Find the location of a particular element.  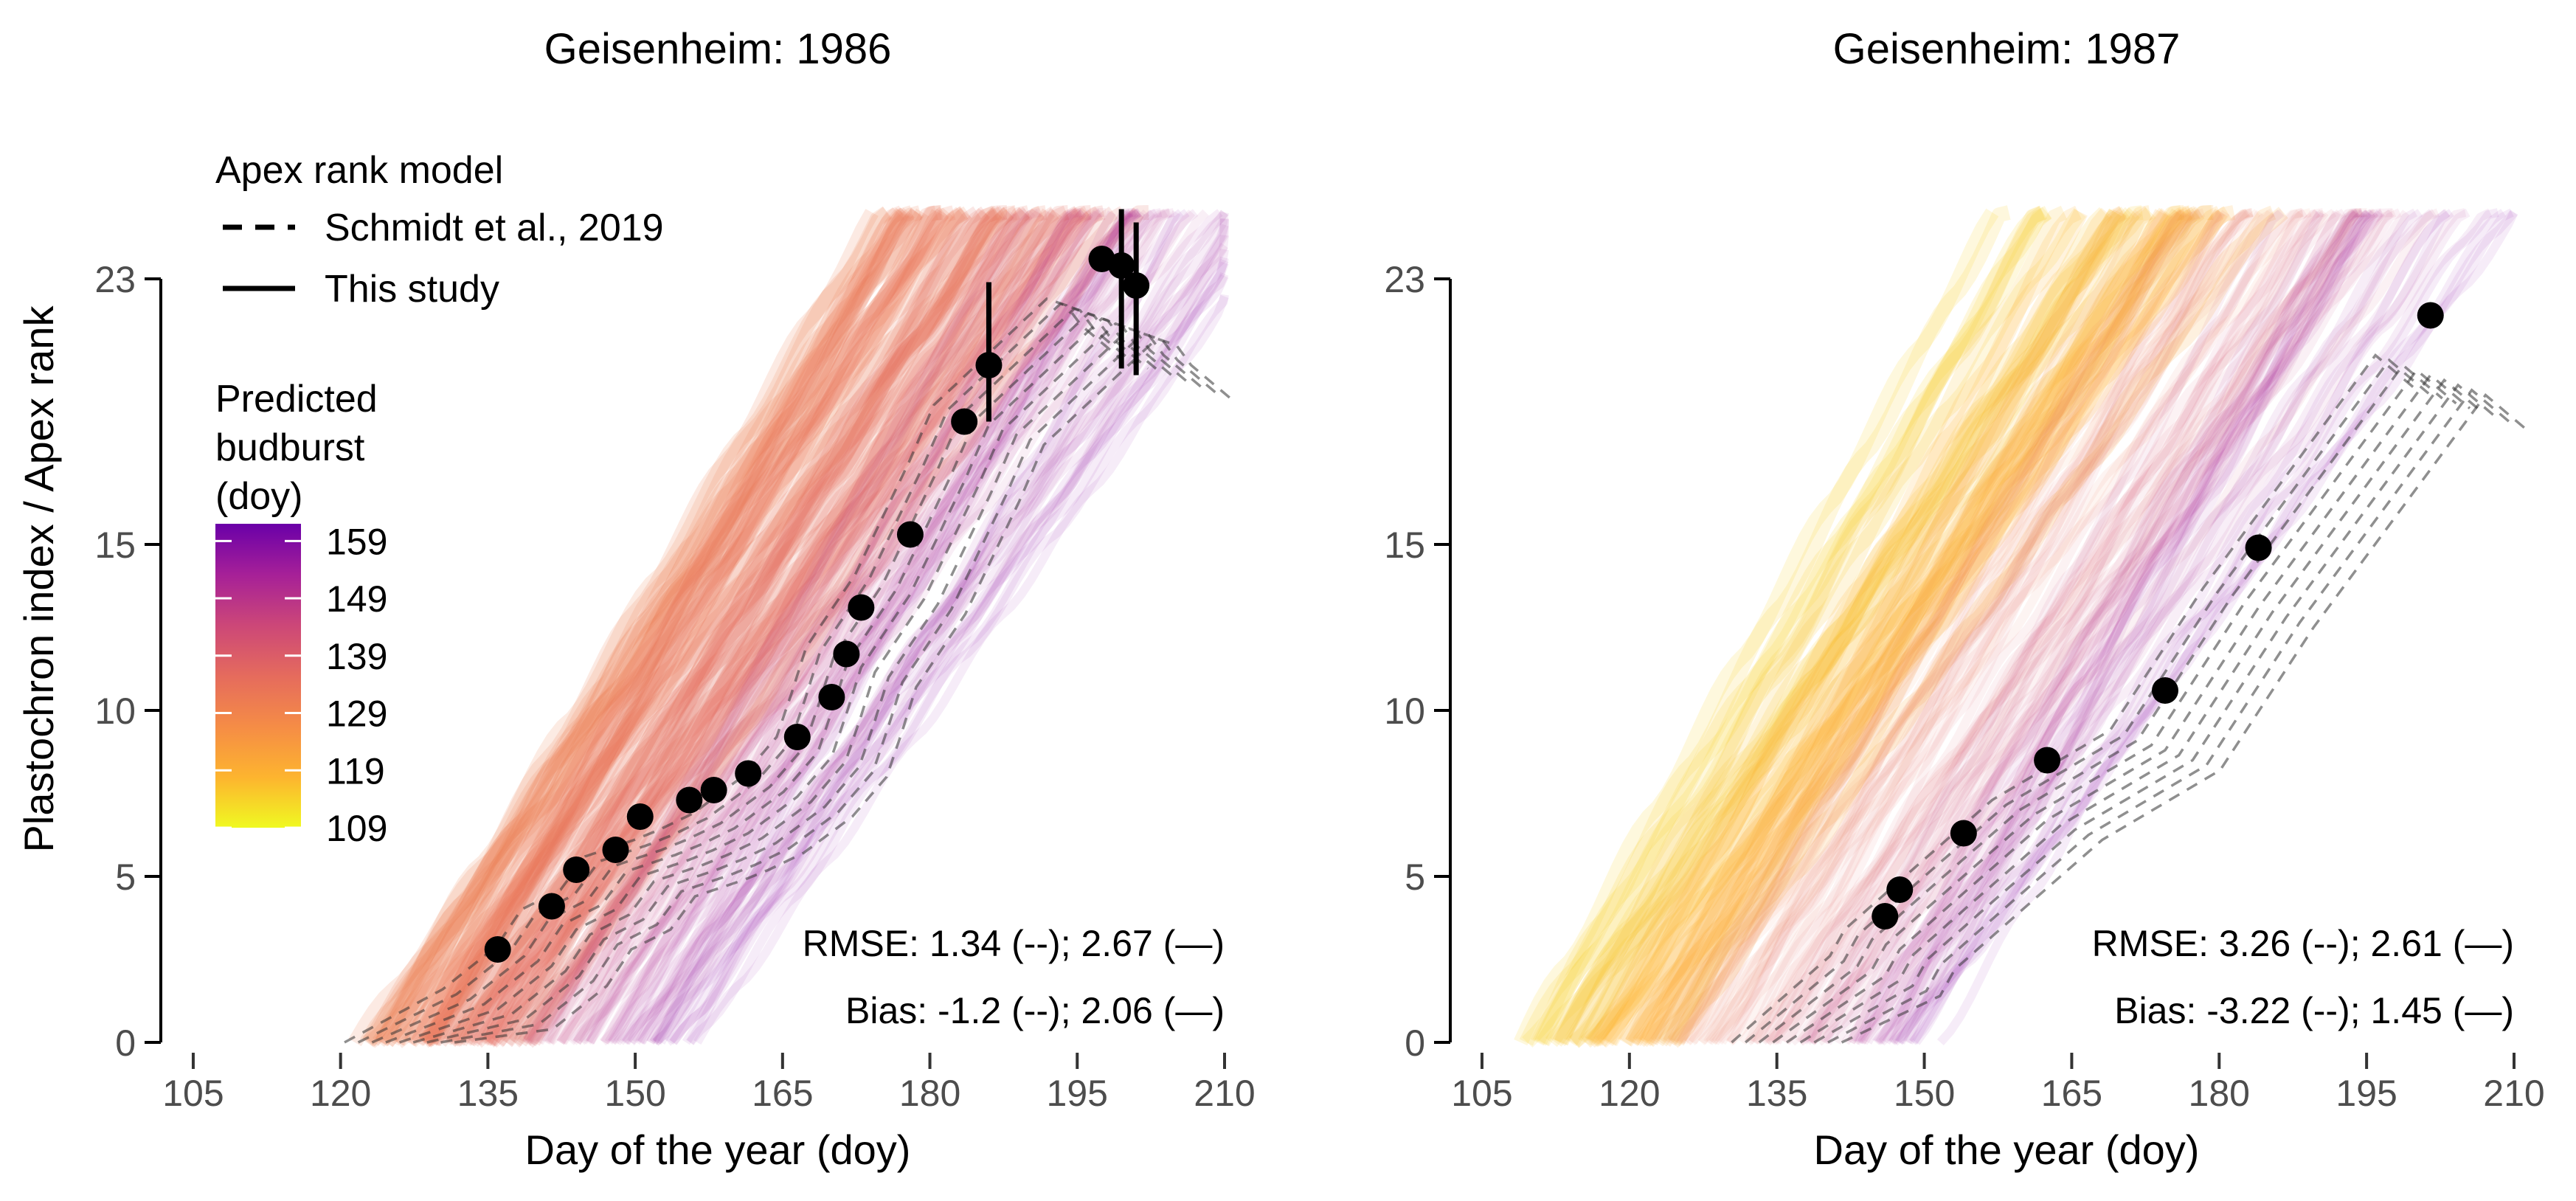

observation-points is located at coordinates (2158, 616).